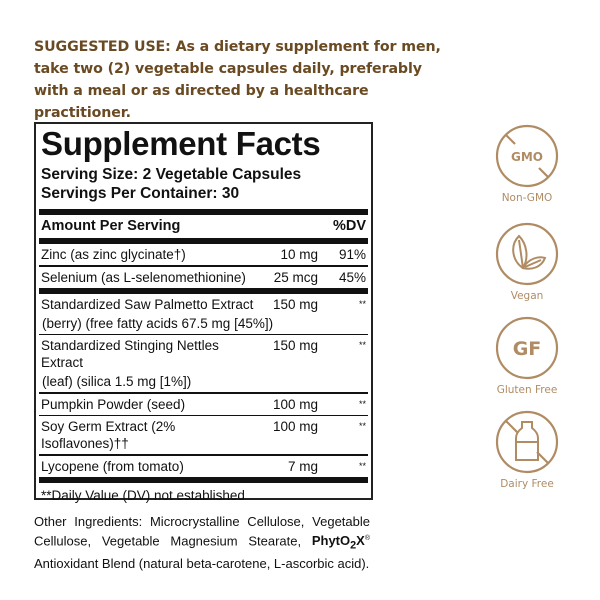  What do you see at coordinates (203, 254) in the screenshot?
I see `table-row: Zinc (as zinc glycinate†) 10 mg 91%` at bounding box center [203, 254].